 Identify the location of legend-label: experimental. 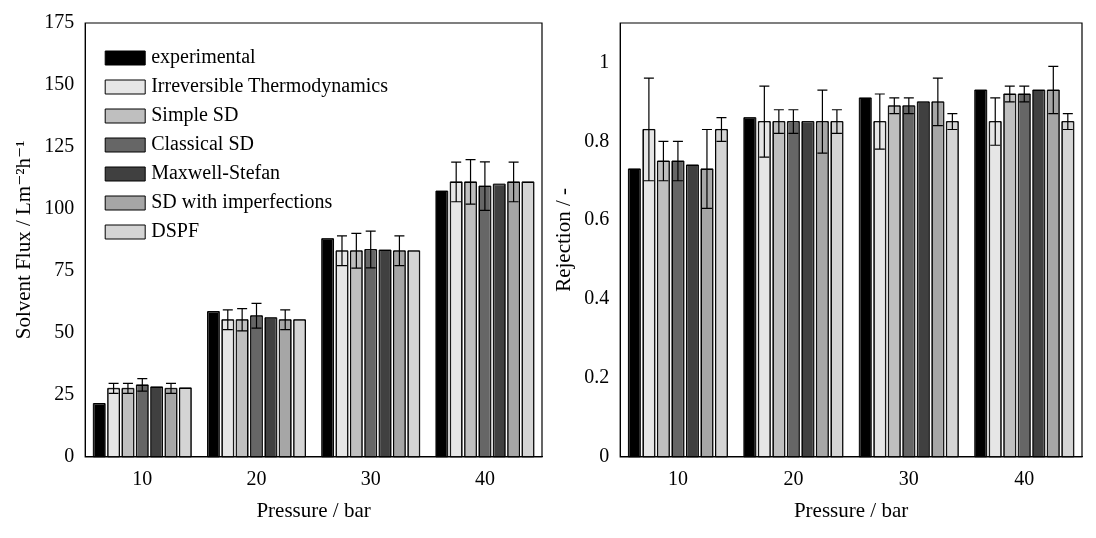
(204, 57).